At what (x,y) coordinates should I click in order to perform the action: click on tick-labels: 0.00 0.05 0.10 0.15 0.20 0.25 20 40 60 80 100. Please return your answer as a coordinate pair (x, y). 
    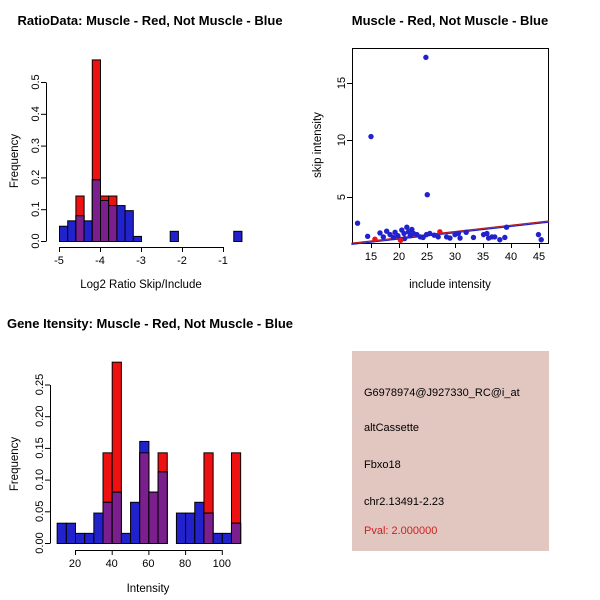
    Looking at the image, I should click on (132, 472).